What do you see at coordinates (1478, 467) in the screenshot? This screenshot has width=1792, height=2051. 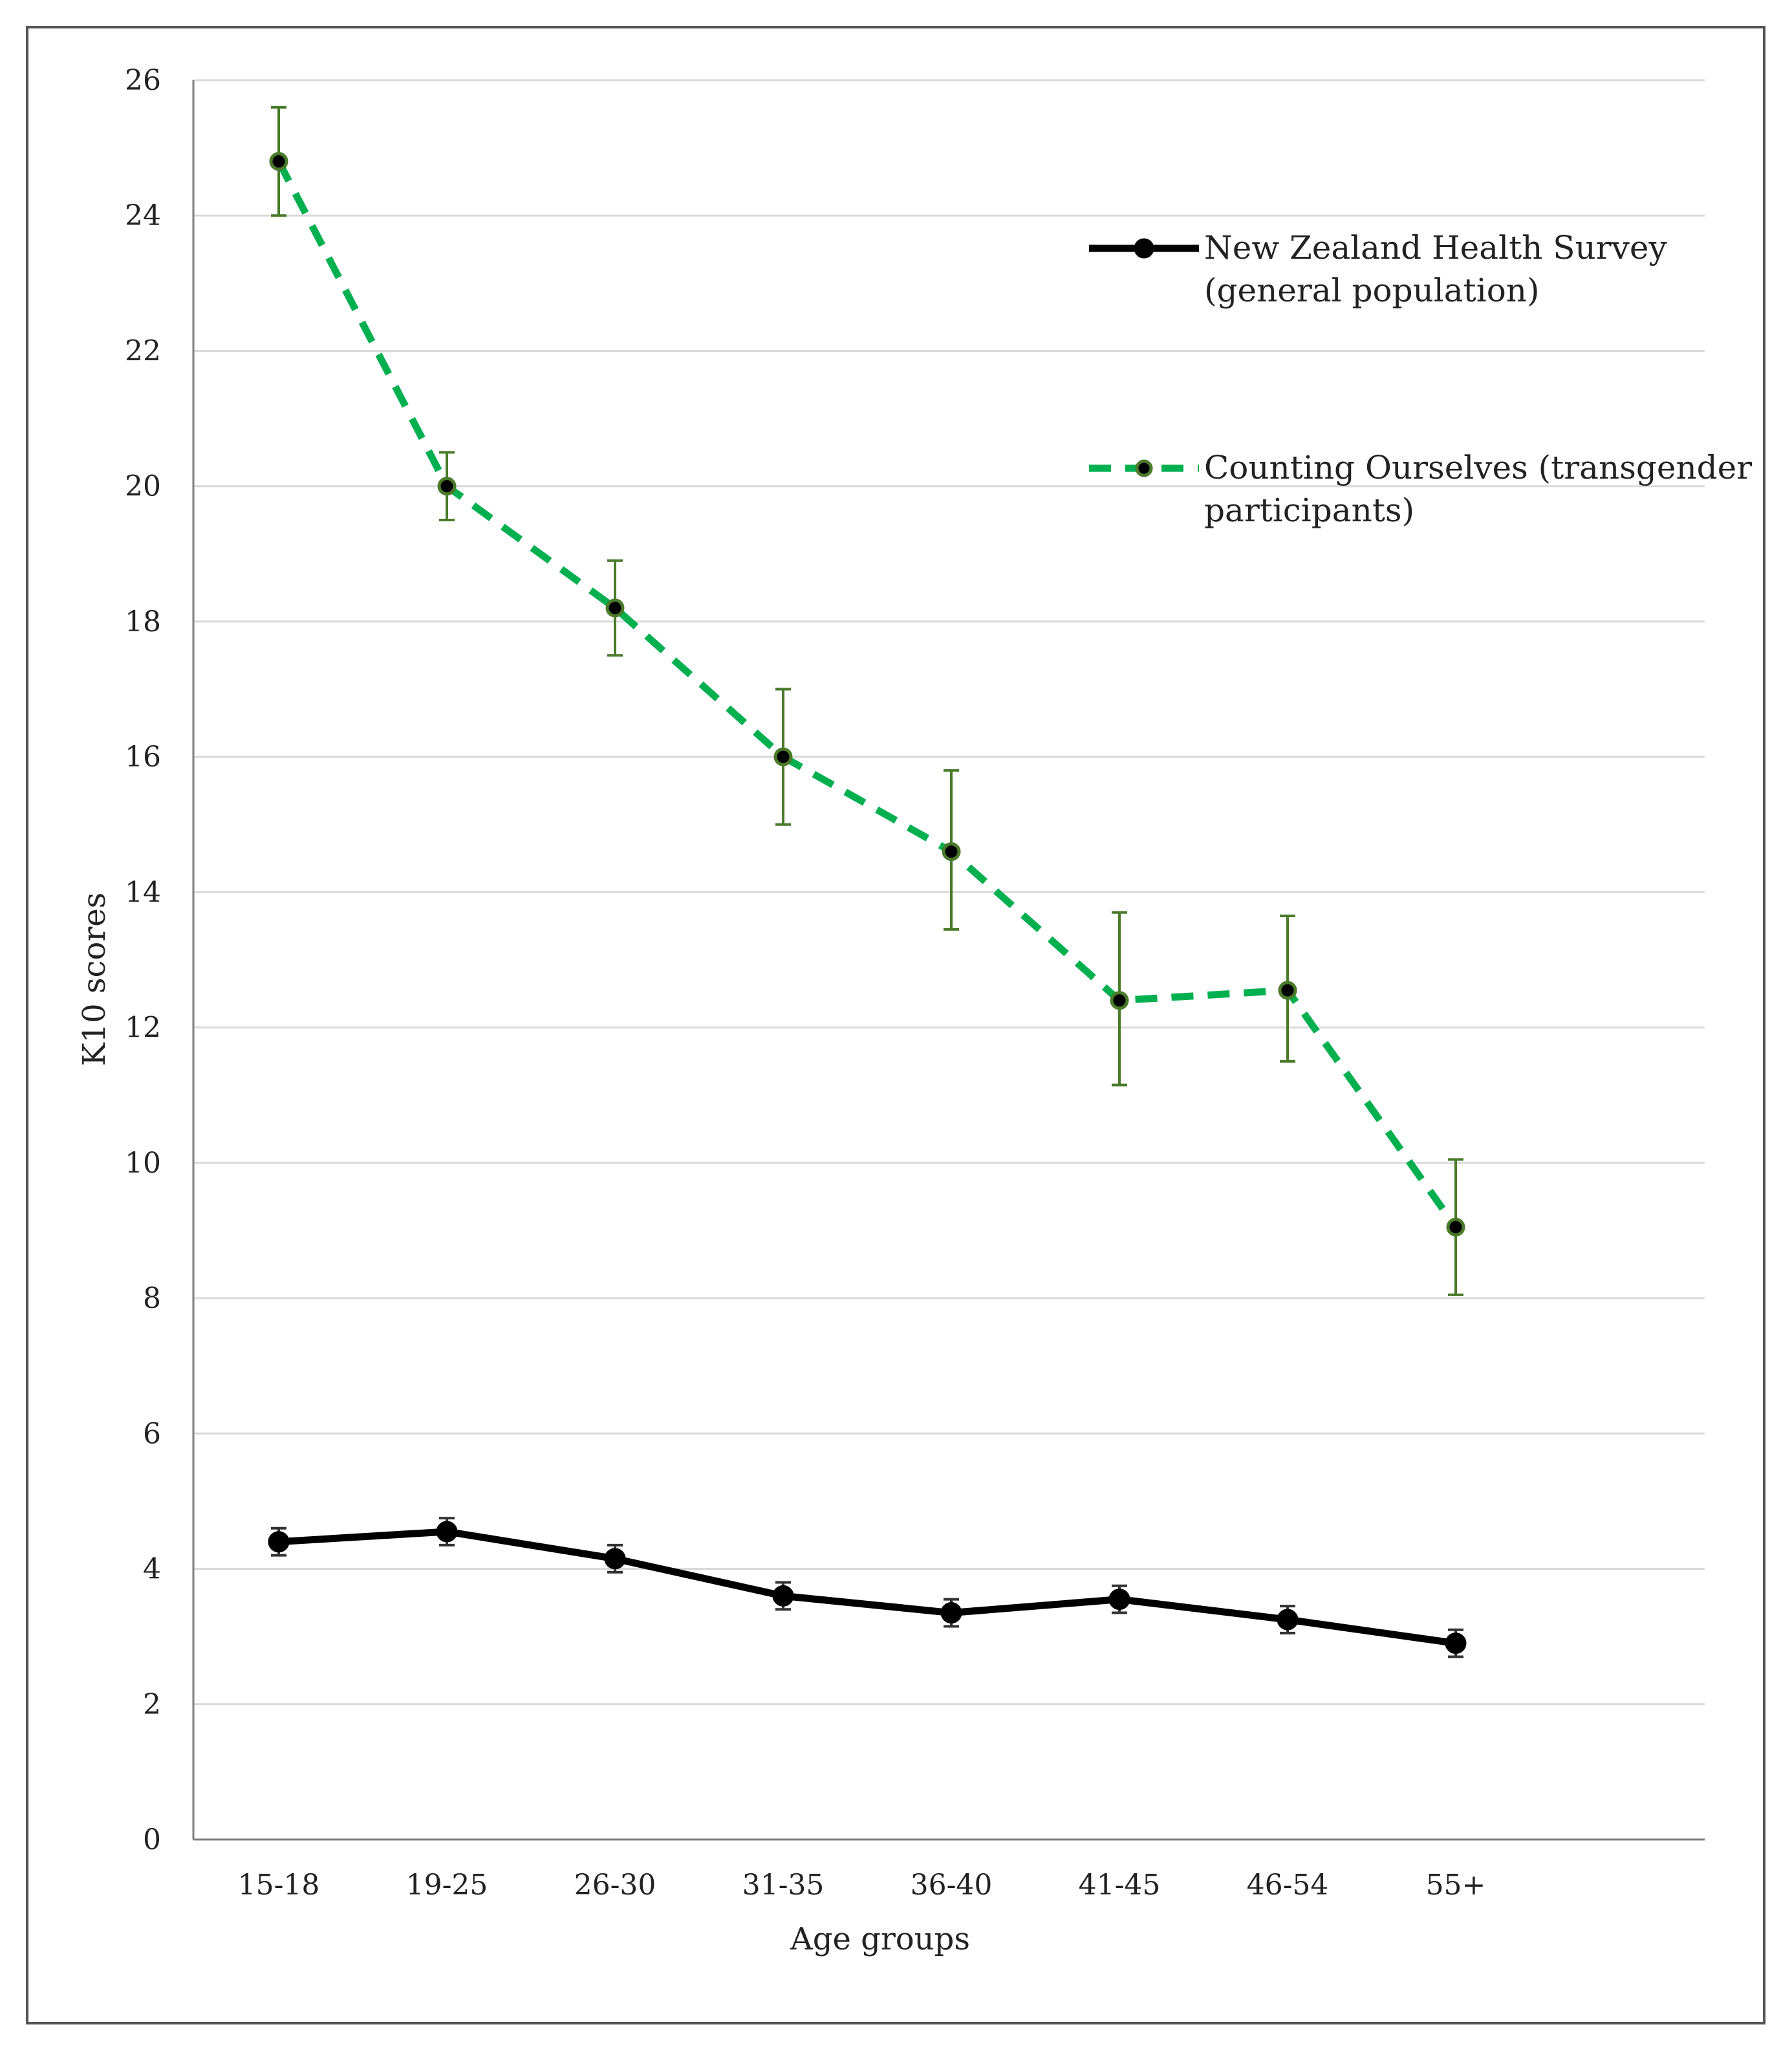 I see `legend-label: Counting Ourselves (transgender` at bounding box center [1478, 467].